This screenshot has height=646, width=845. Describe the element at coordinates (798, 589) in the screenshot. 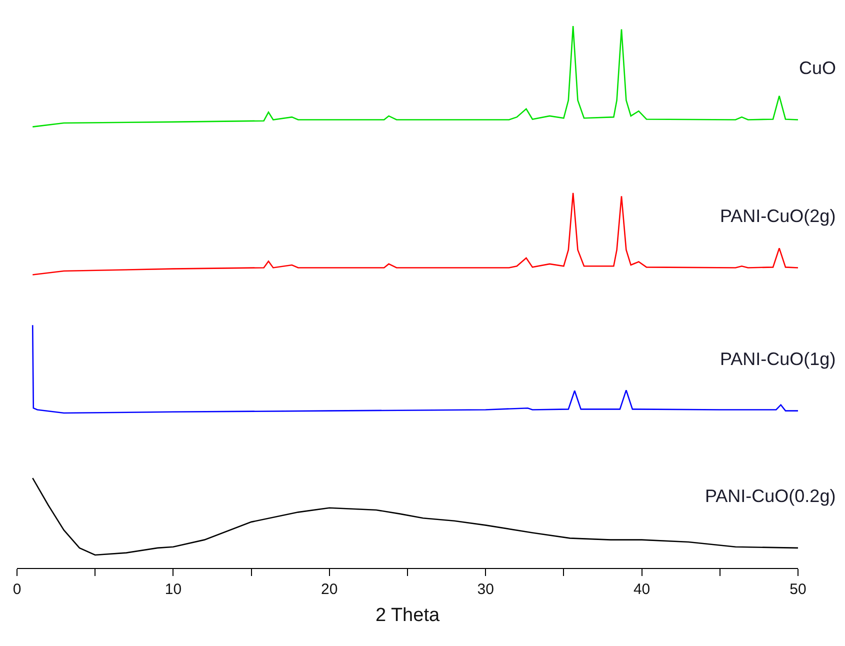

I see `x-tick-label: 50` at that location.